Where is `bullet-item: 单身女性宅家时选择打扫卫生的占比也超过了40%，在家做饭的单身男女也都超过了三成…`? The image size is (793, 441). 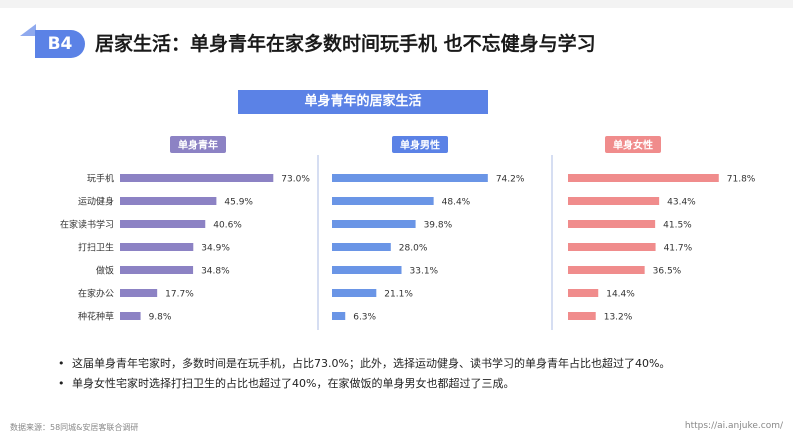 bullet-item: 单身女性宅家时选择打扫卫生的占比也超过了40%，在家做饭的单身男女也都超过了三成… is located at coordinates (364, 384).